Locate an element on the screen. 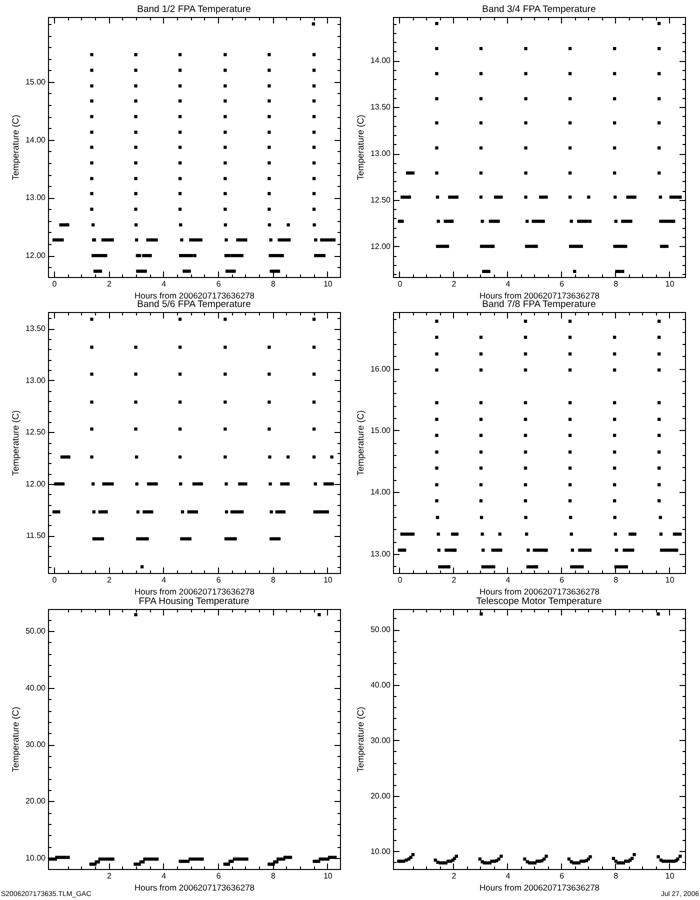 The image size is (700, 900). chart-title: Band 3/4 FPA Temperature is located at coordinates (539, 9).